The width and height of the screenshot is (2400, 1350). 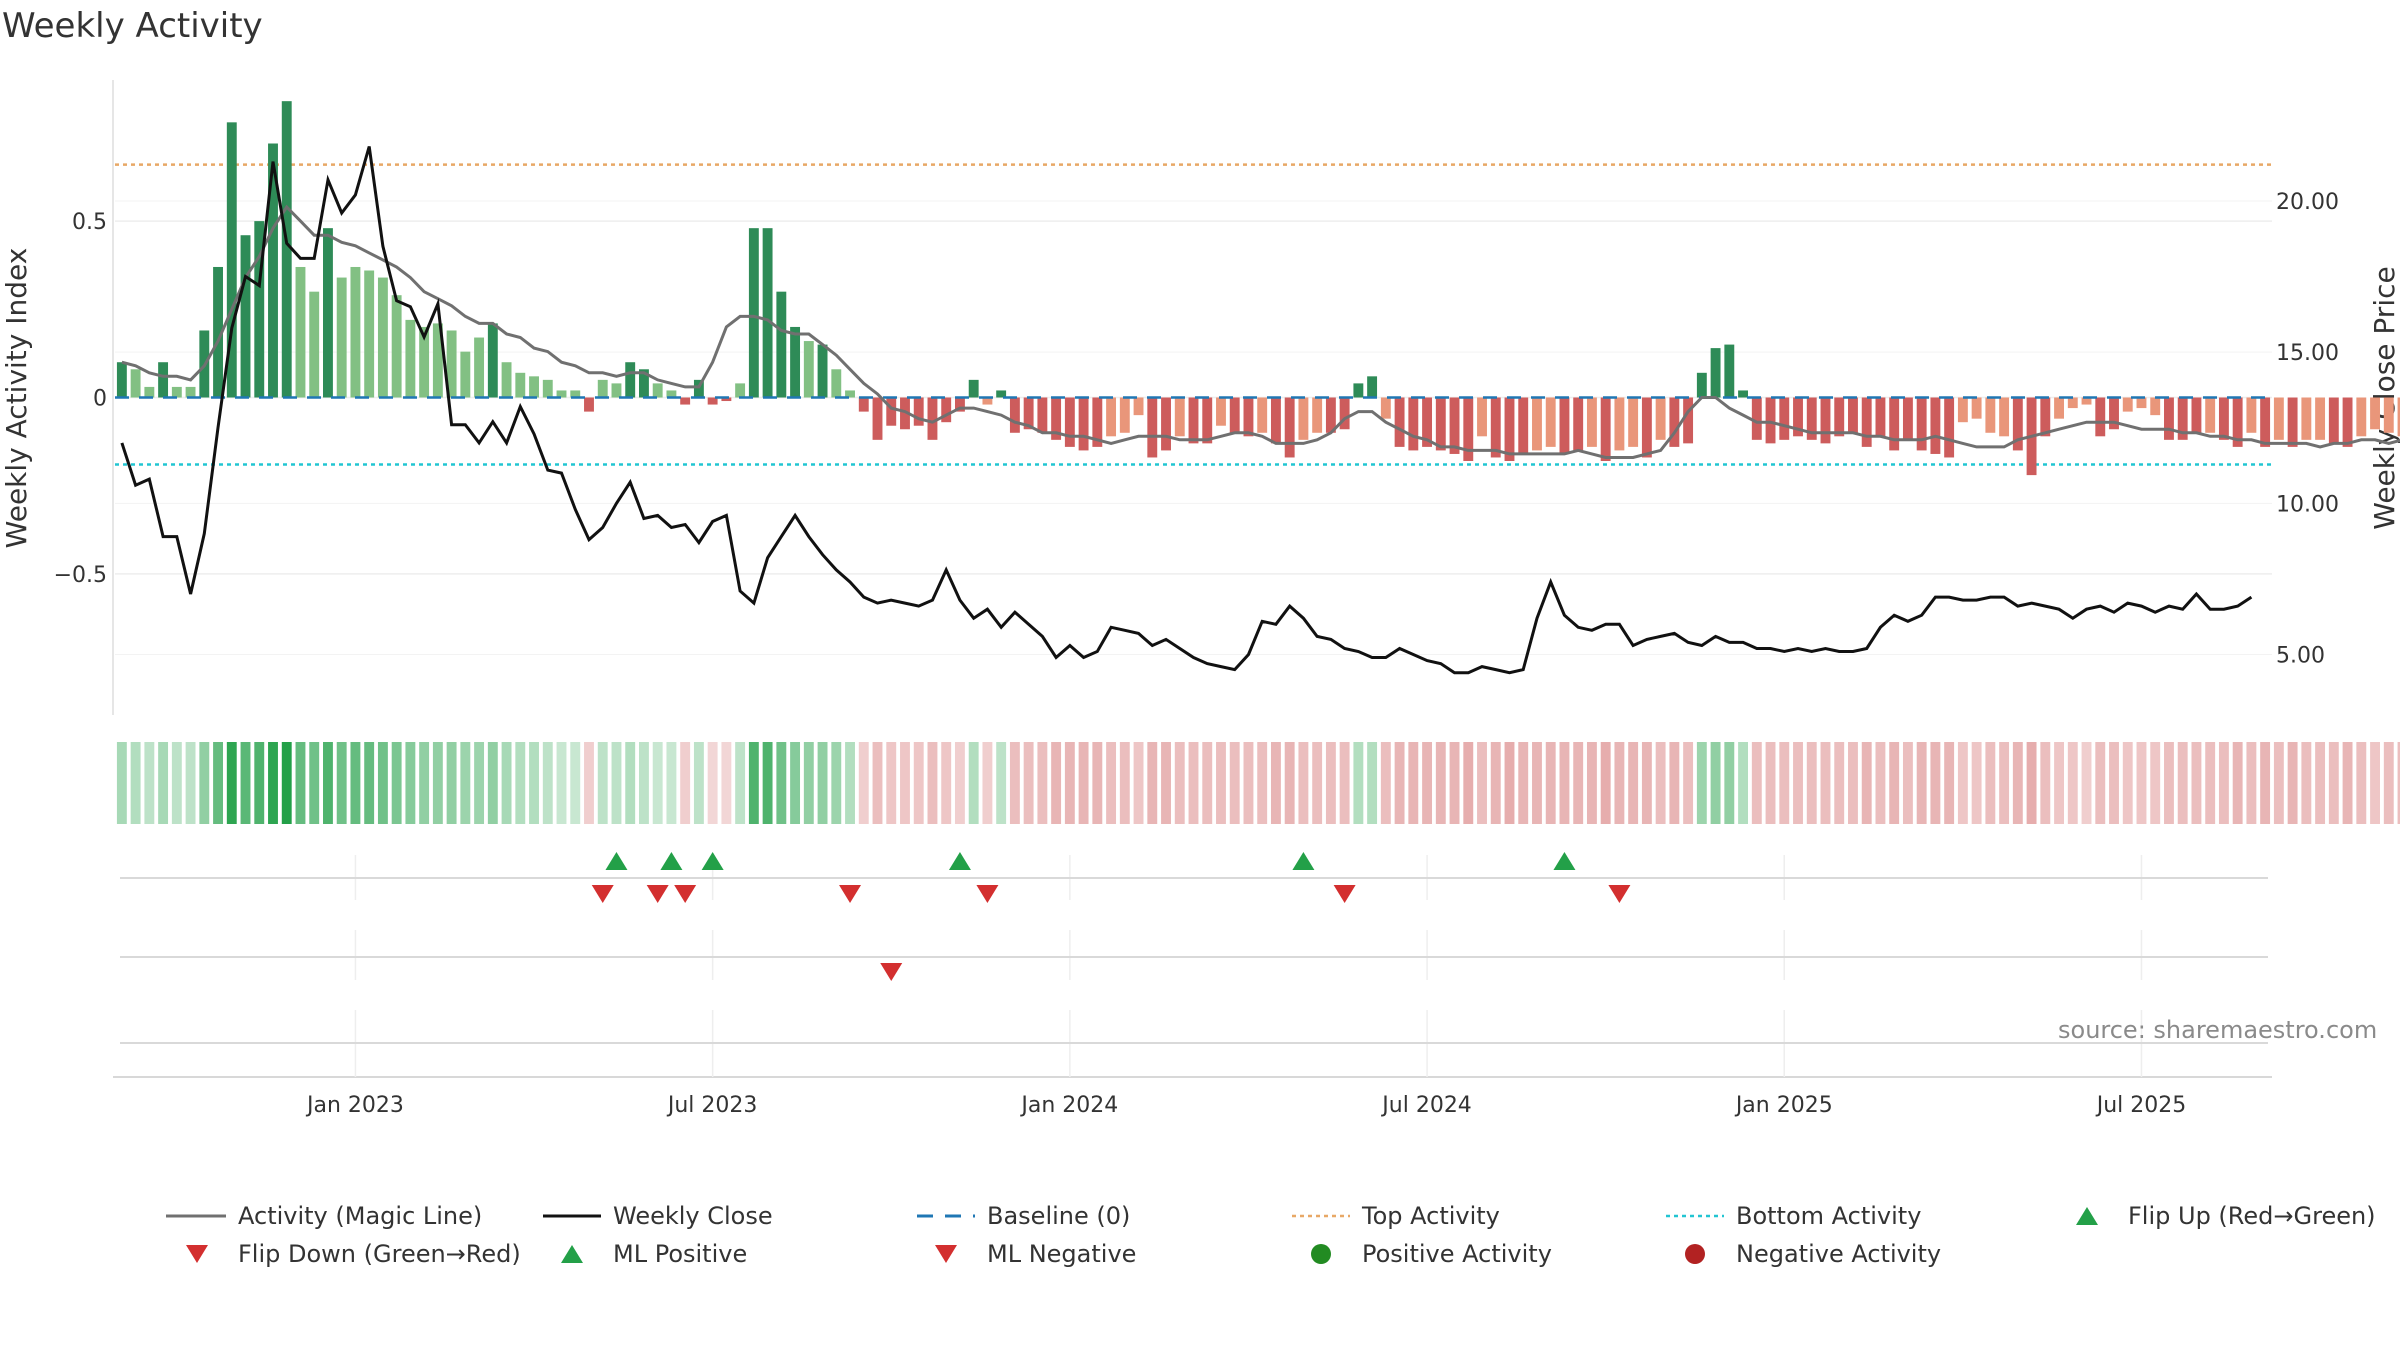 What do you see at coordinates (2307, 504) in the screenshot?
I see `right-tick-label: 10.00` at bounding box center [2307, 504].